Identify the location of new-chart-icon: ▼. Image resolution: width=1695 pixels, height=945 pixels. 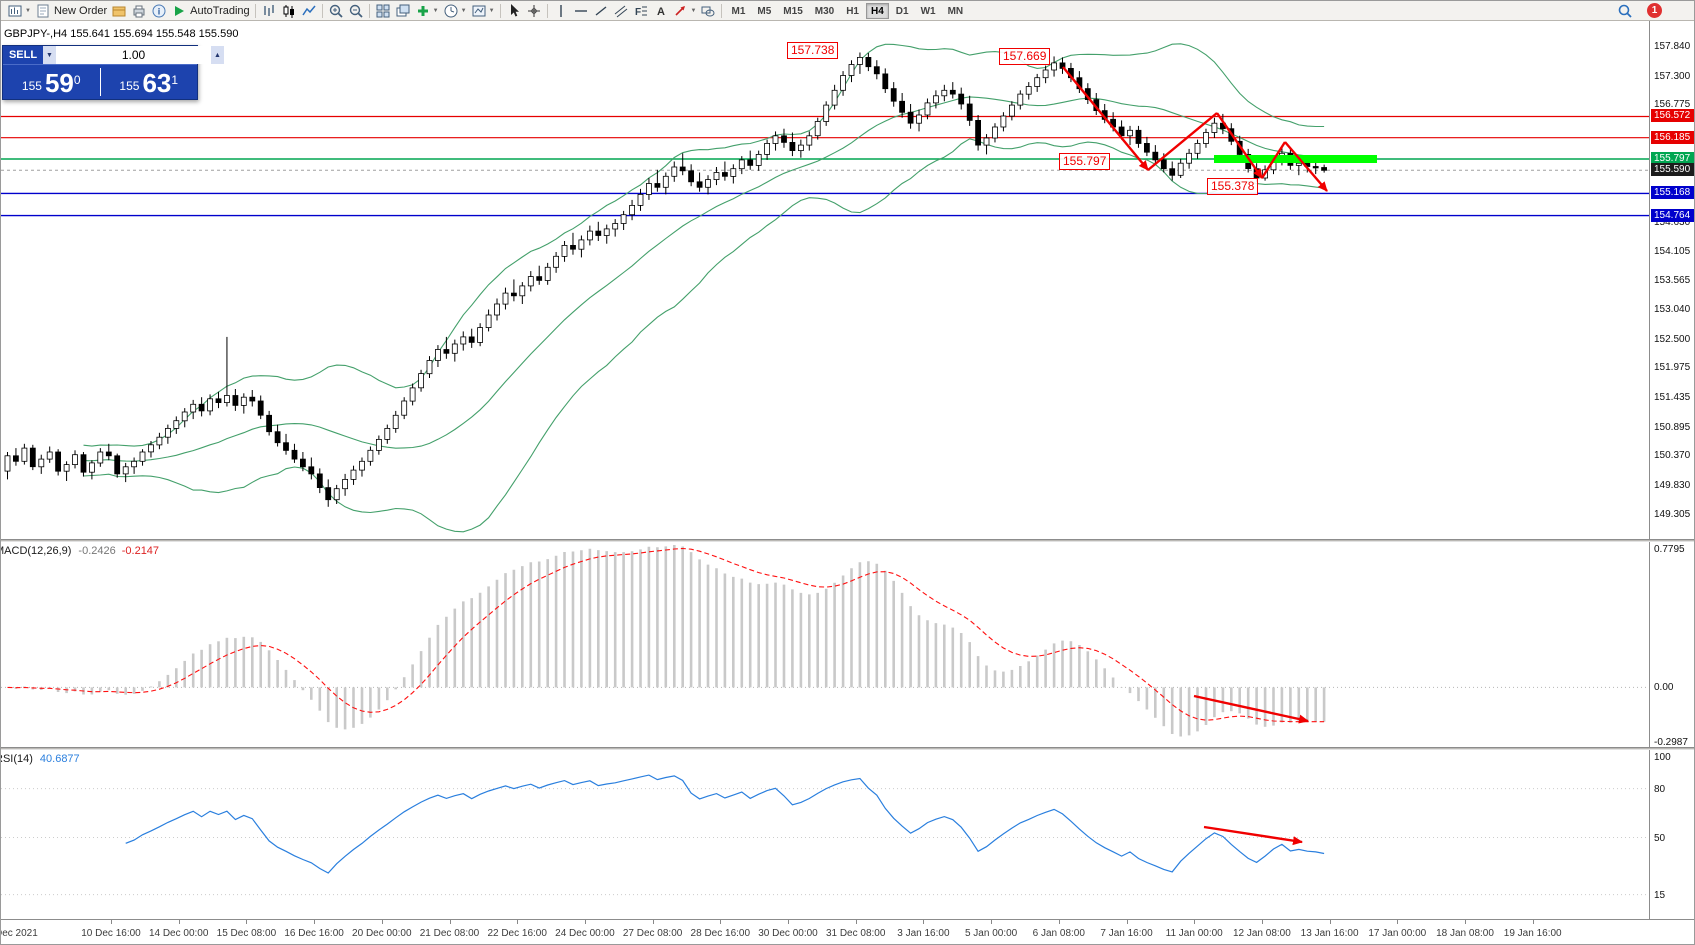
(19, 11).